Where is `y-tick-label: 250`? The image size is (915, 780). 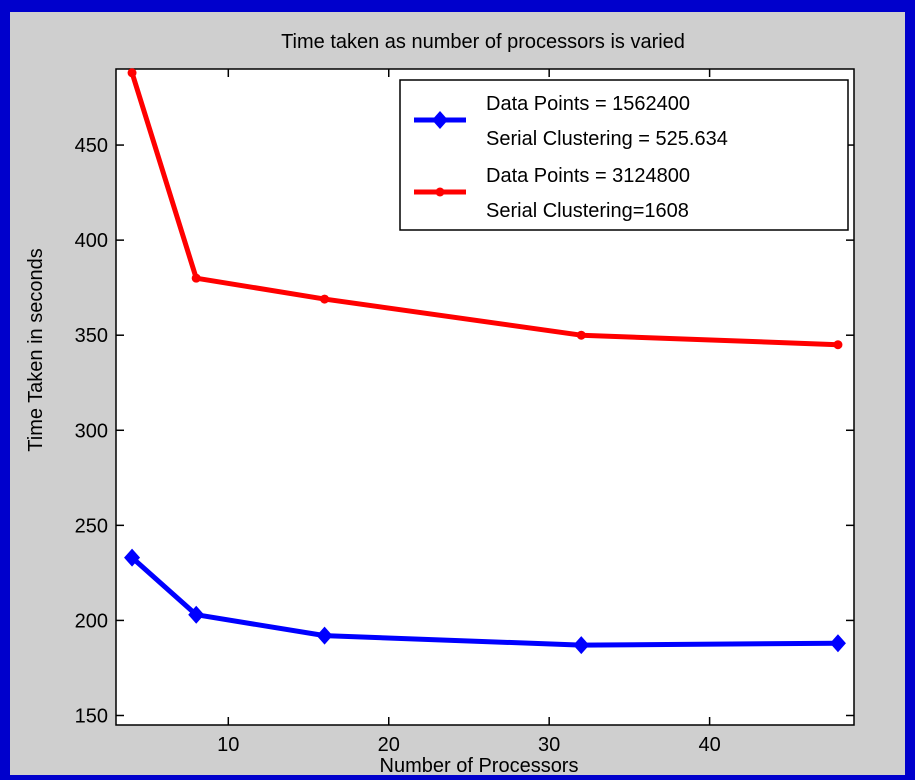
y-tick-label: 250 is located at coordinates (91, 526).